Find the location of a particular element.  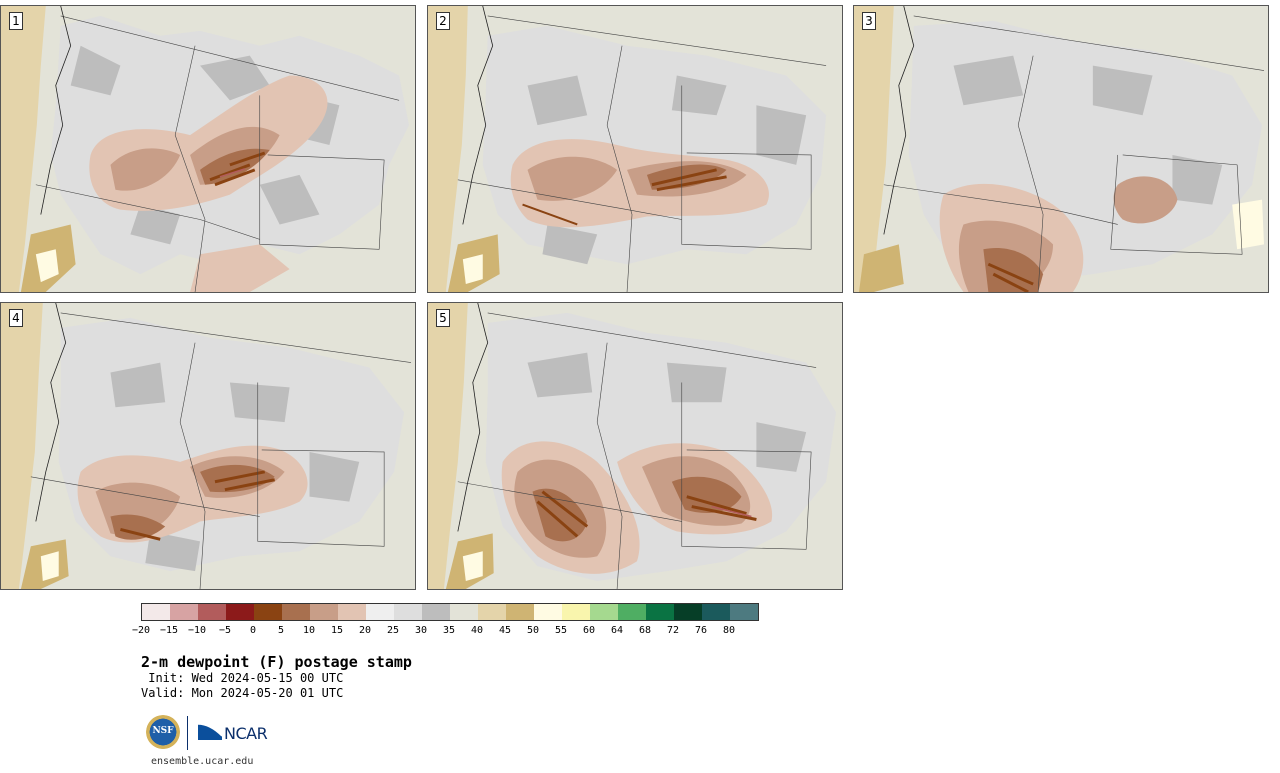

member-number: 5 is located at coordinates (443, 318).